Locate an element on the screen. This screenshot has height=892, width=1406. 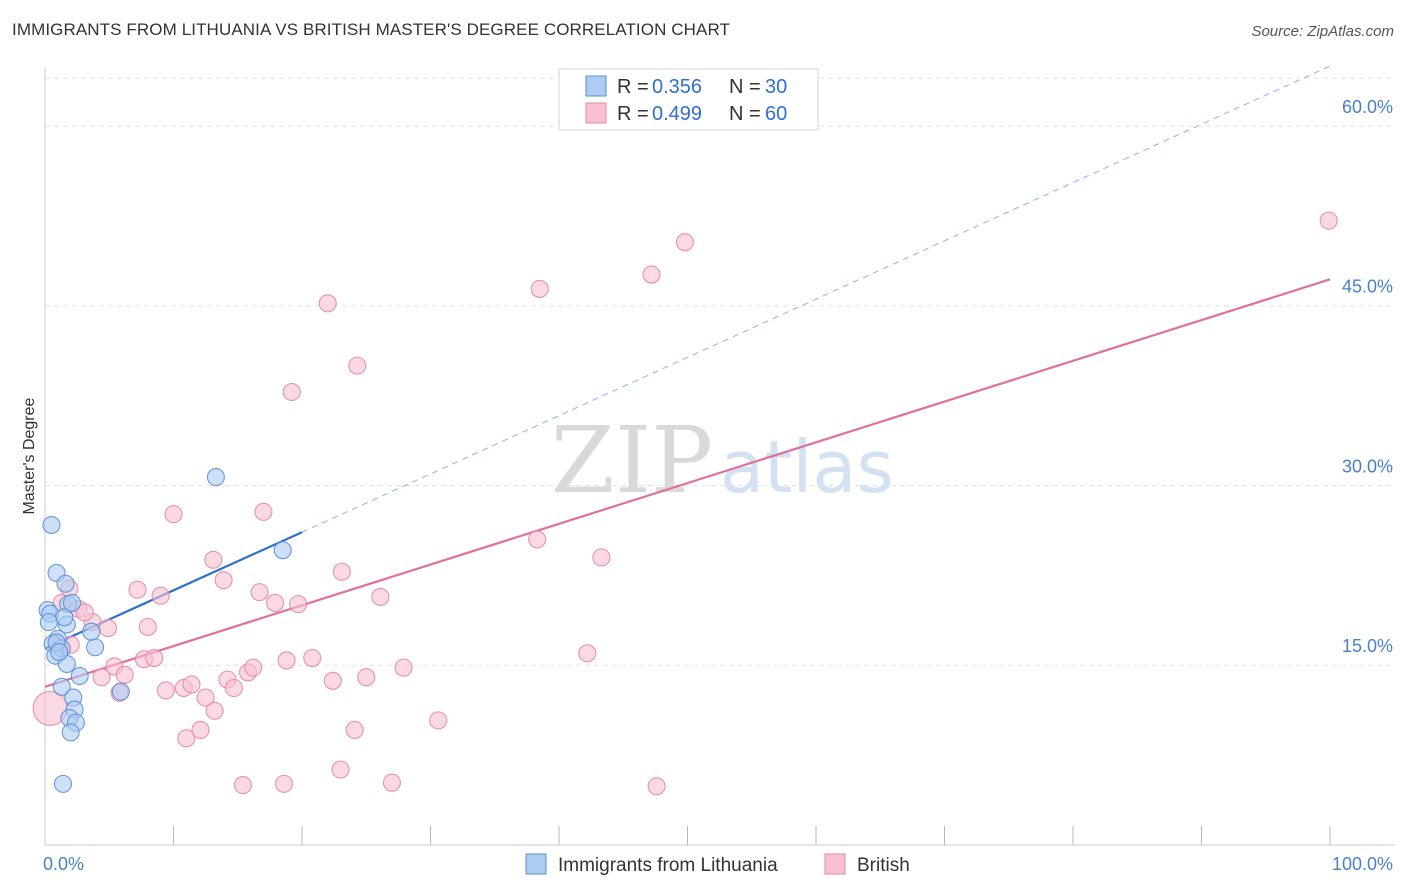
chart-source: Source: ZipAtlas.com is located at coordinates (1322, 31).